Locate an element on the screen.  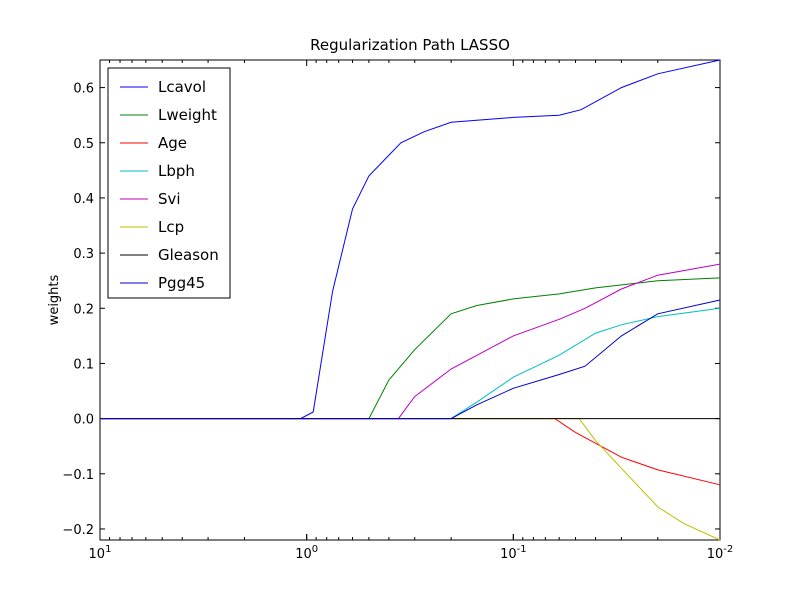
y-axis-label: weights is located at coordinates (54, 299).